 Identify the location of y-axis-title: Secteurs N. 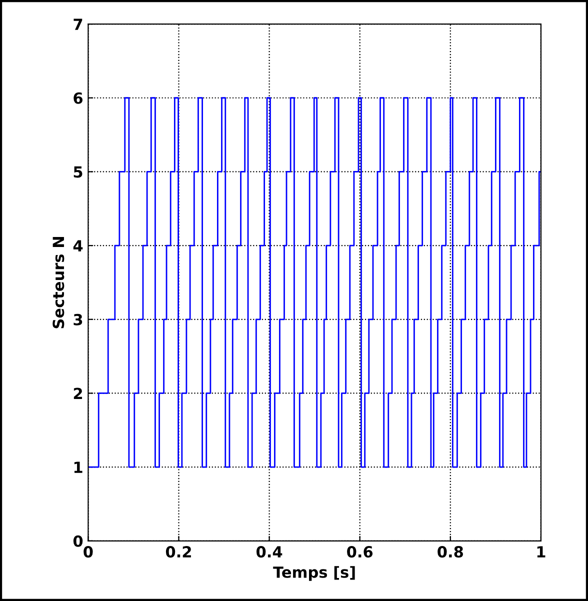
(58, 282).